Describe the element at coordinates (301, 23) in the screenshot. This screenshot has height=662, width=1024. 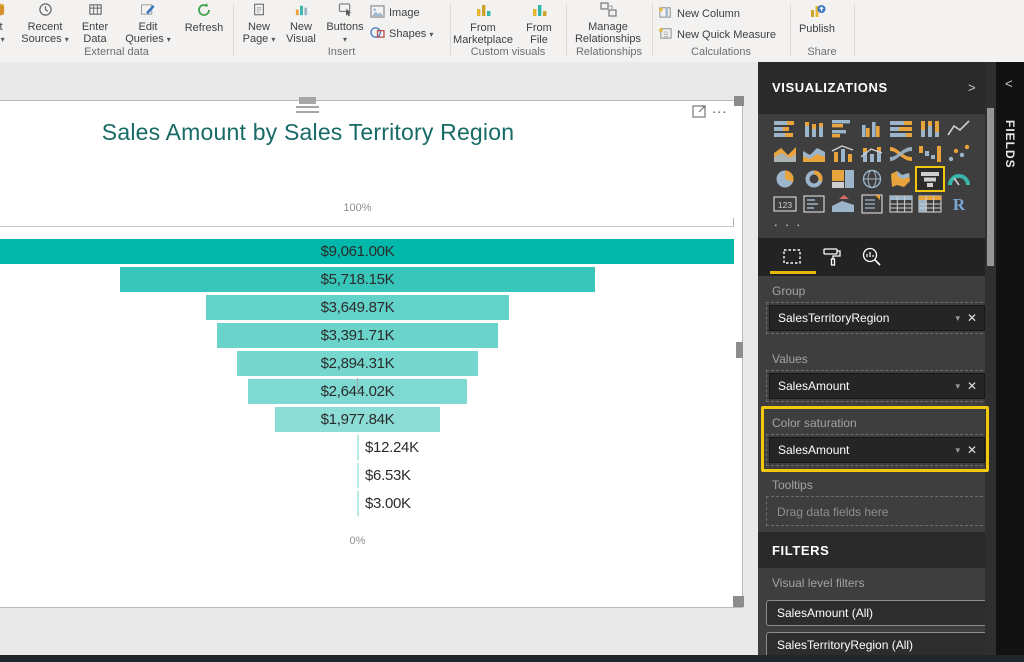
I see `new-visual-button: New Visual` at that location.